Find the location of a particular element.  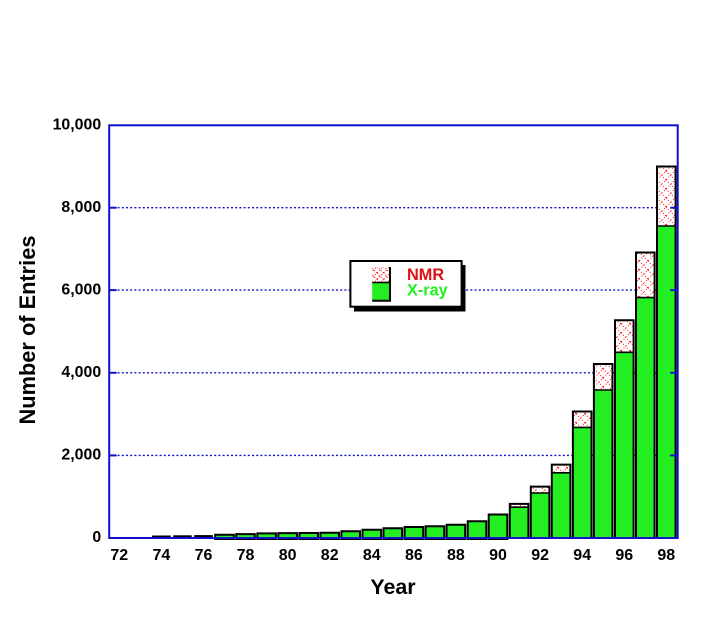

svg-text: 0 is located at coordinates (96, 537).